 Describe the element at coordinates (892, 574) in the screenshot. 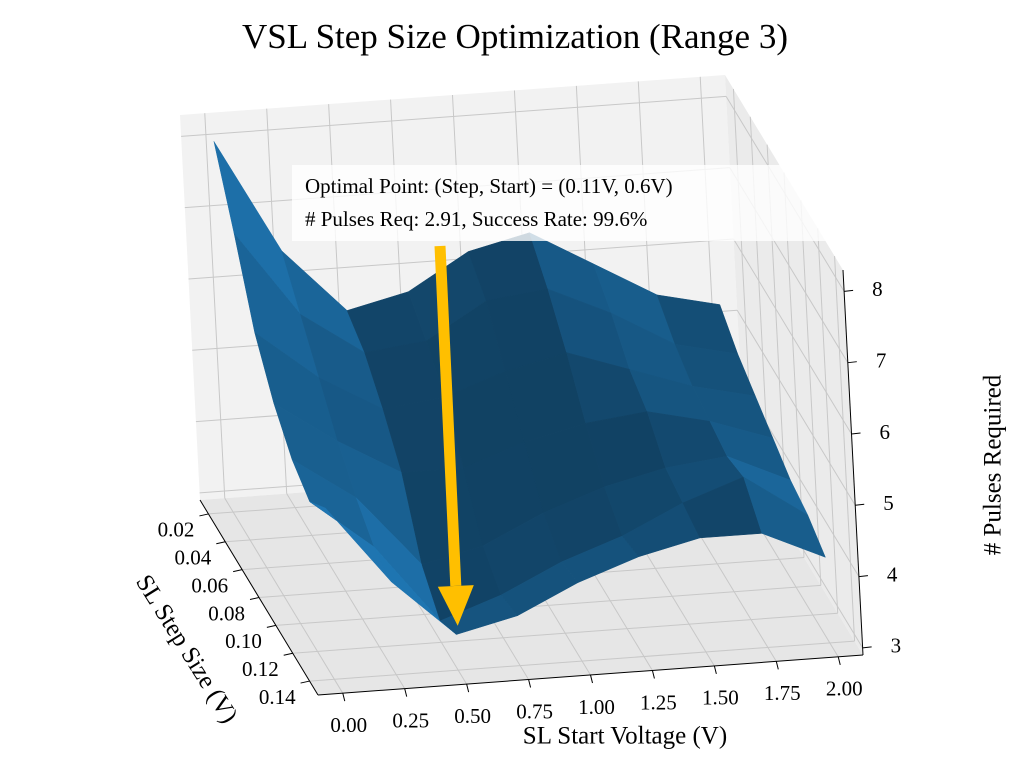

I see `z-tick-label: 4` at that location.